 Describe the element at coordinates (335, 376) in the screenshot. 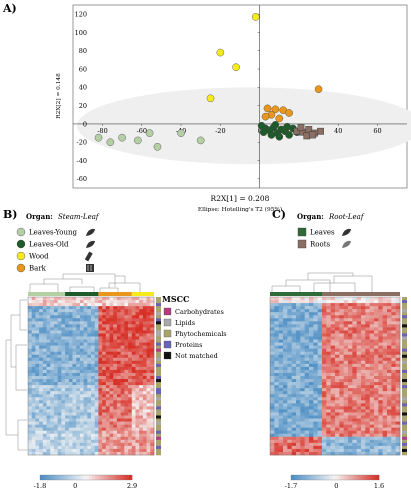

I see `heatmap-frame` at that location.